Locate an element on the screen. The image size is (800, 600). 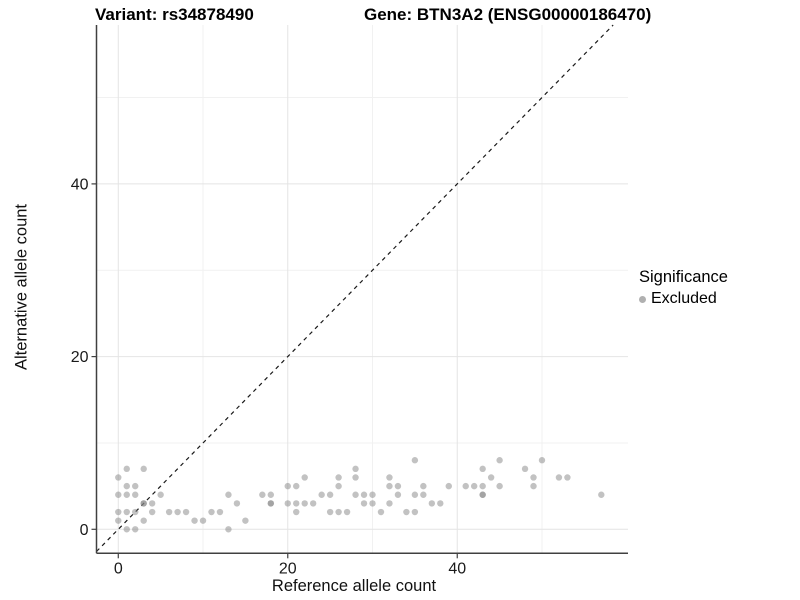
y-tick-label: 40 is located at coordinates (80, 184).